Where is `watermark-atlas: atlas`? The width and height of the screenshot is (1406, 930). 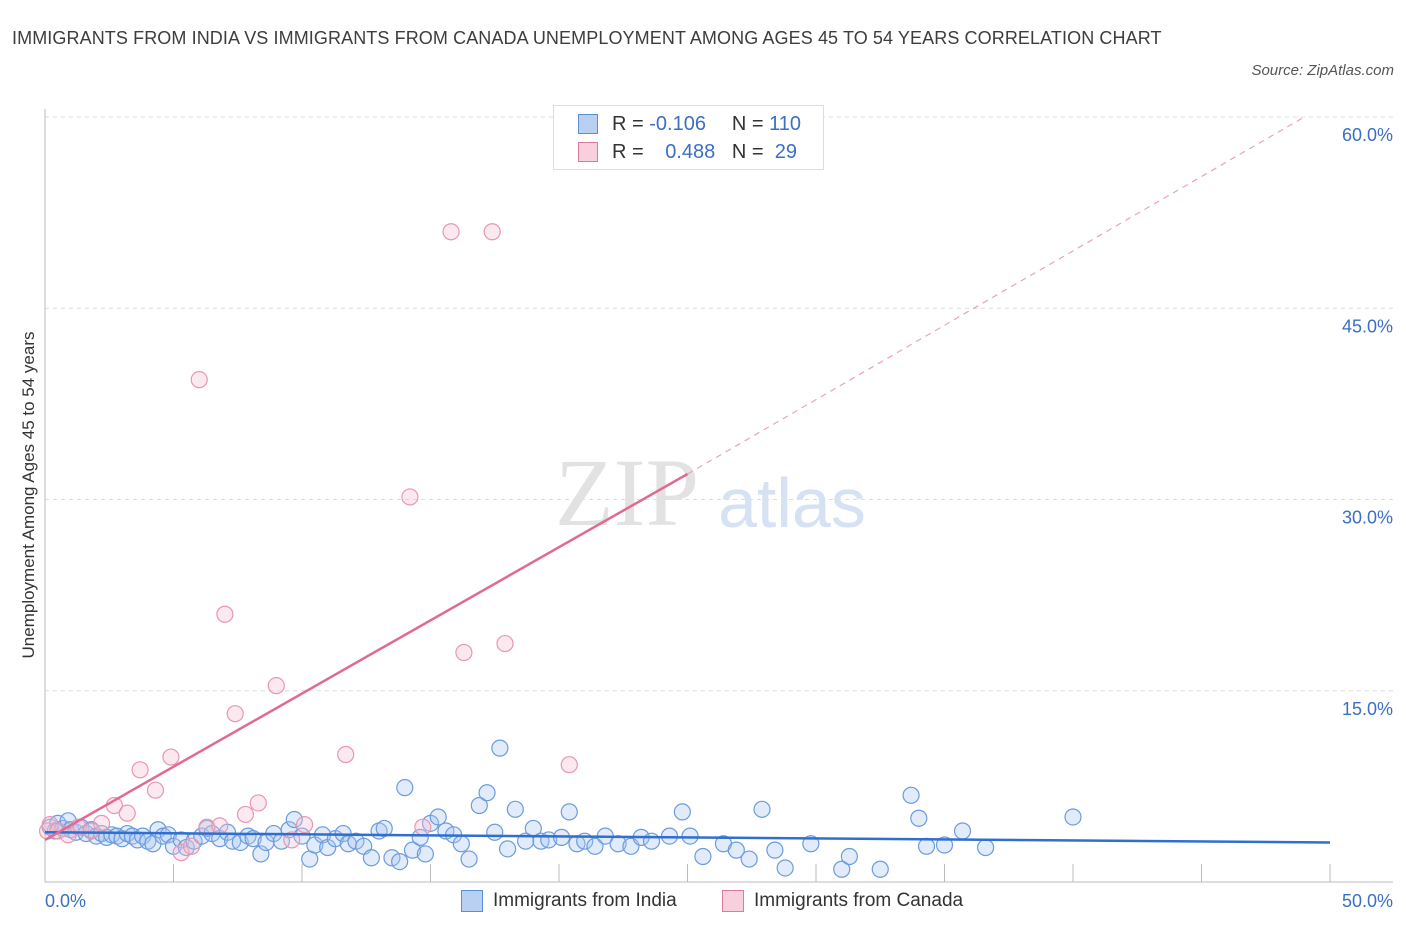
watermark-atlas: atlas is located at coordinates (792, 503).